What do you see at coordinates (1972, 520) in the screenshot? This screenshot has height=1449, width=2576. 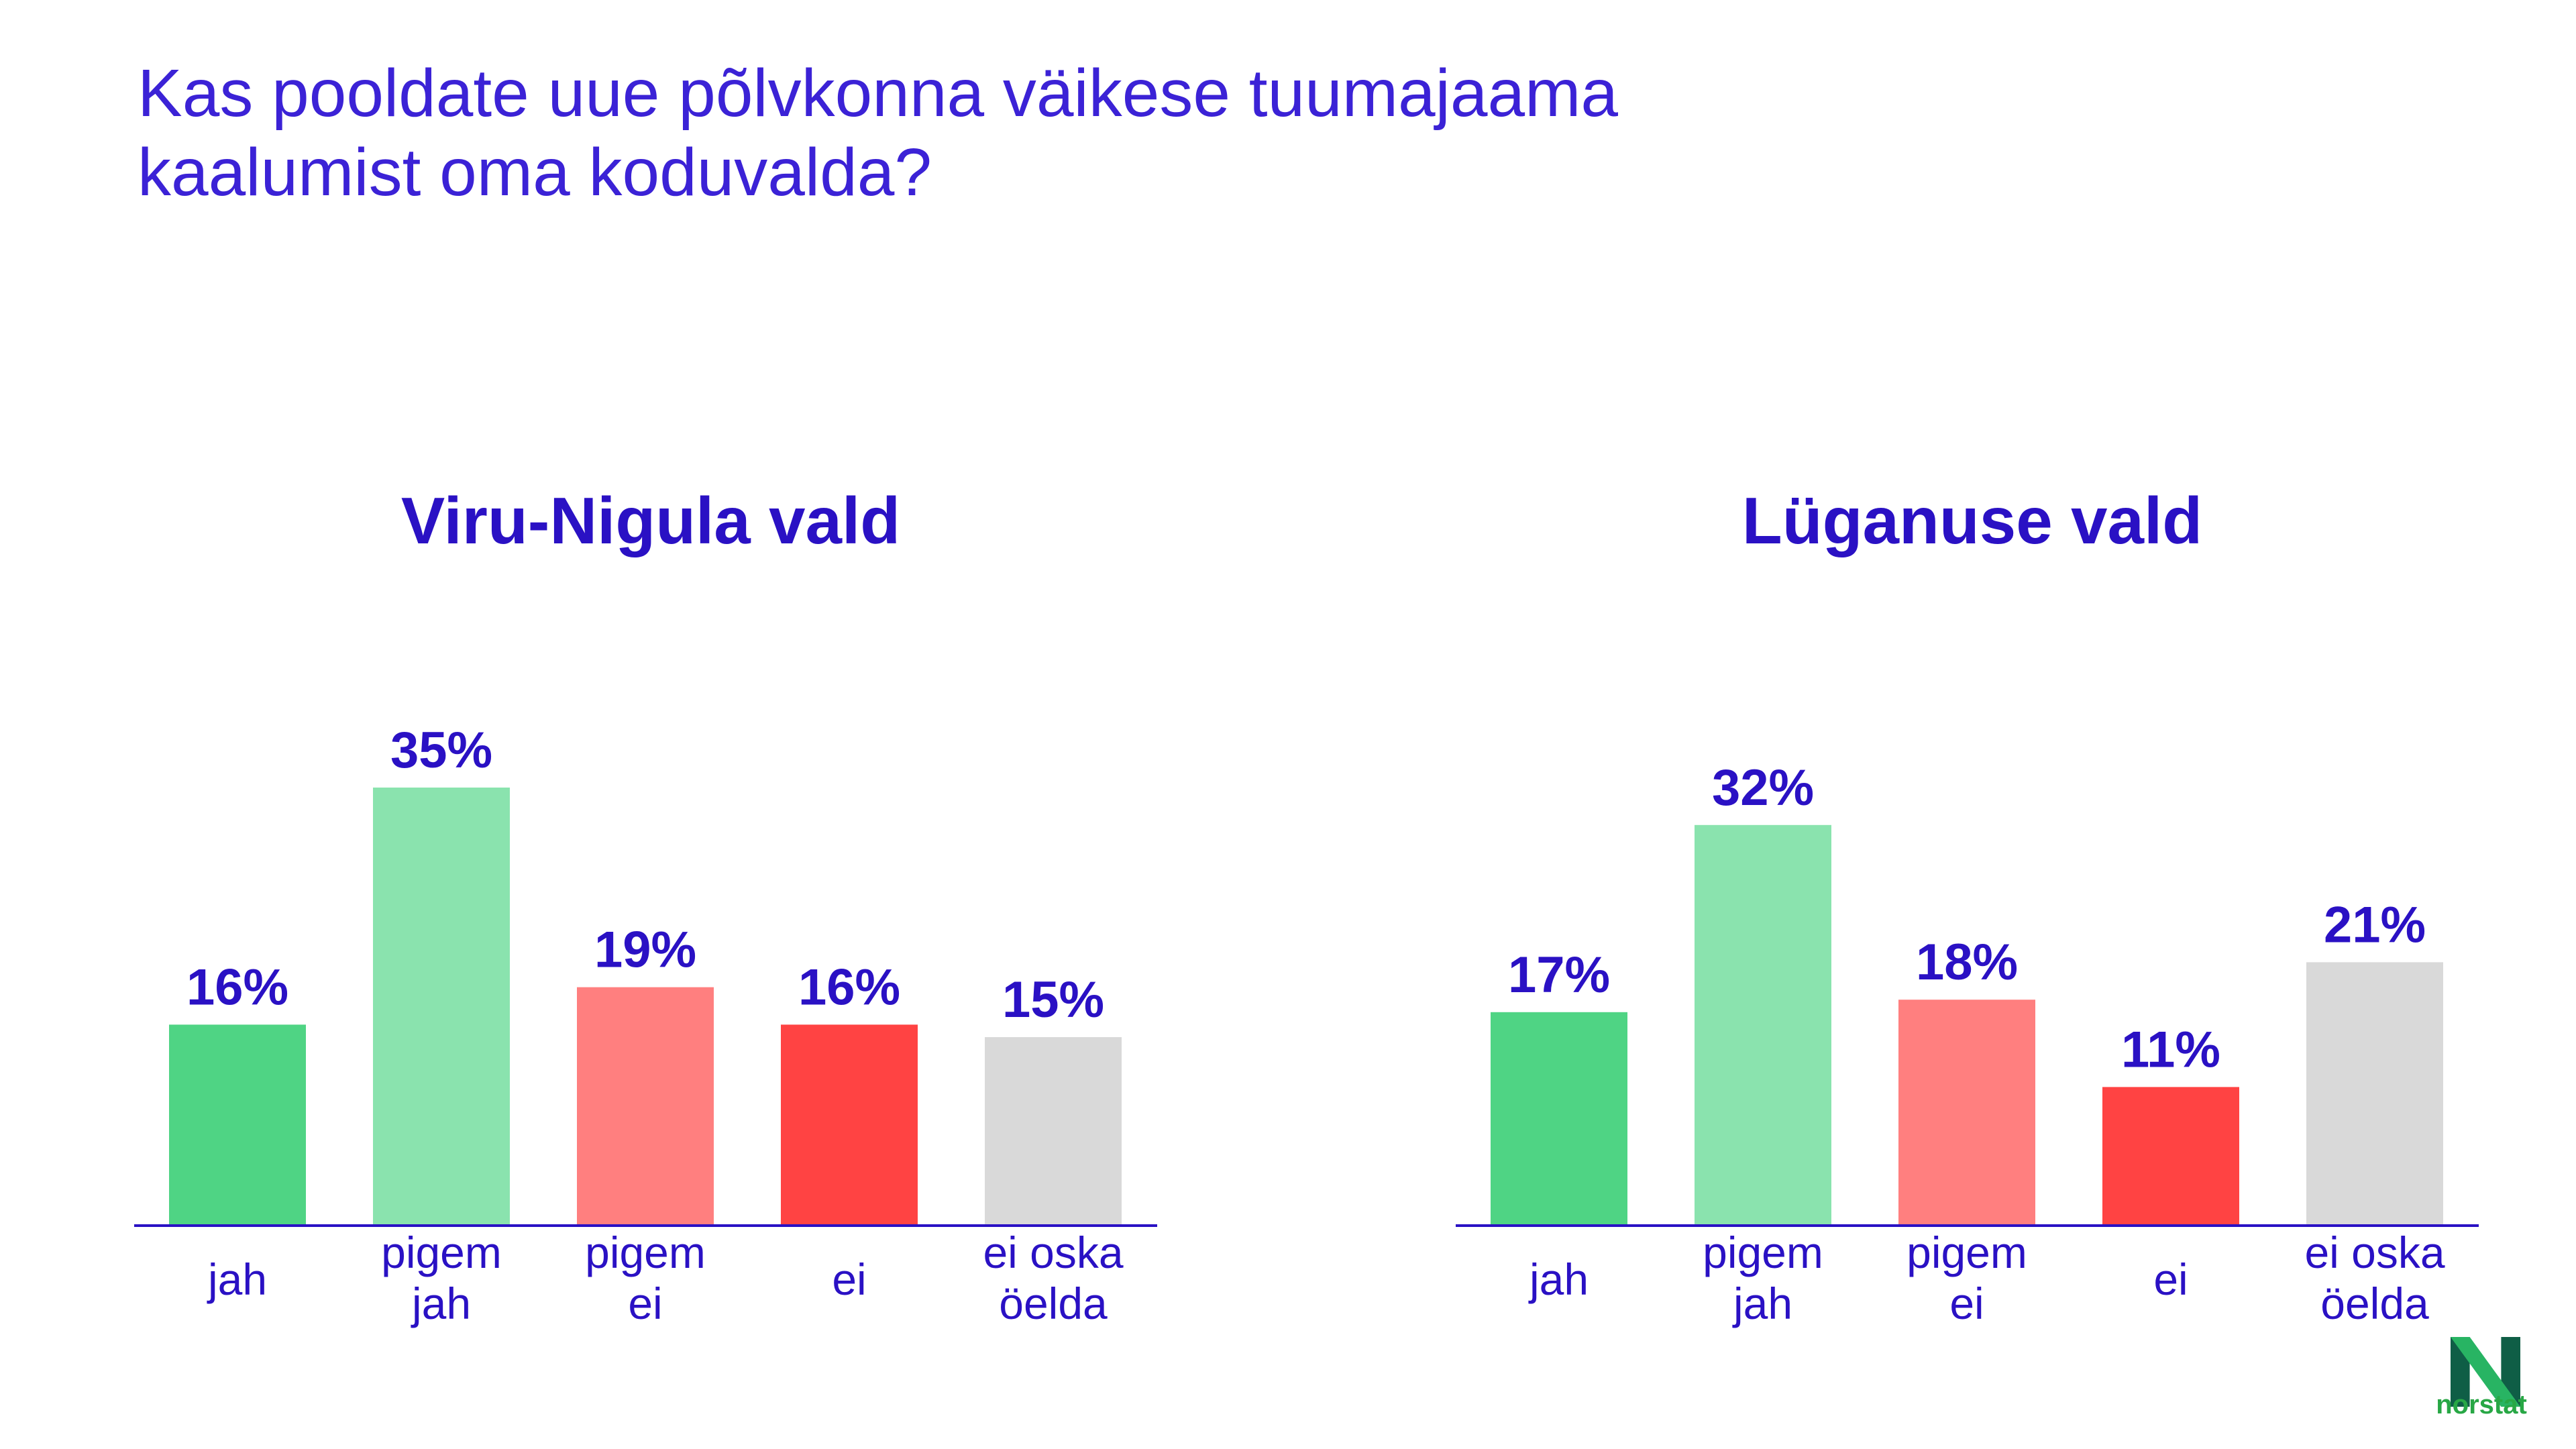 I see `chart-title-luganuse: Lüganuse vald` at bounding box center [1972, 520].